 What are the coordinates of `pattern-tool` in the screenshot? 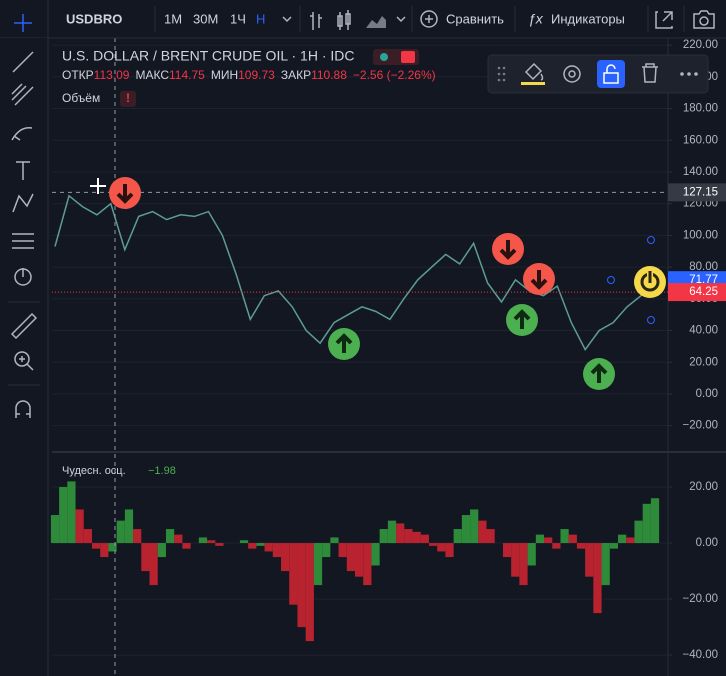 It's located at (23, 203).